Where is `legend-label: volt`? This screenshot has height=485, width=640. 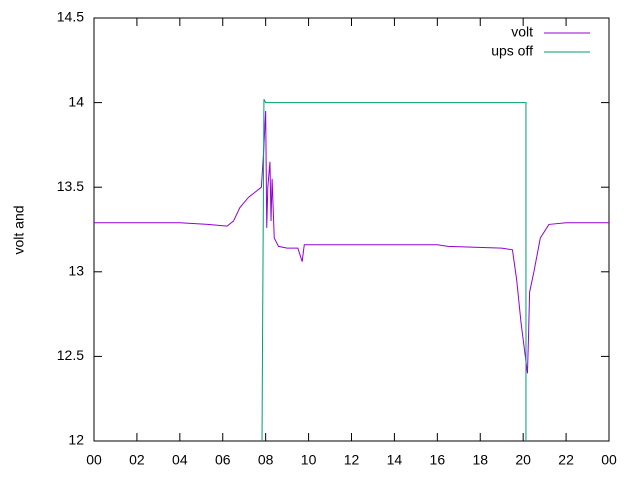 legend-label: volt is located at coordinates (522, 32).